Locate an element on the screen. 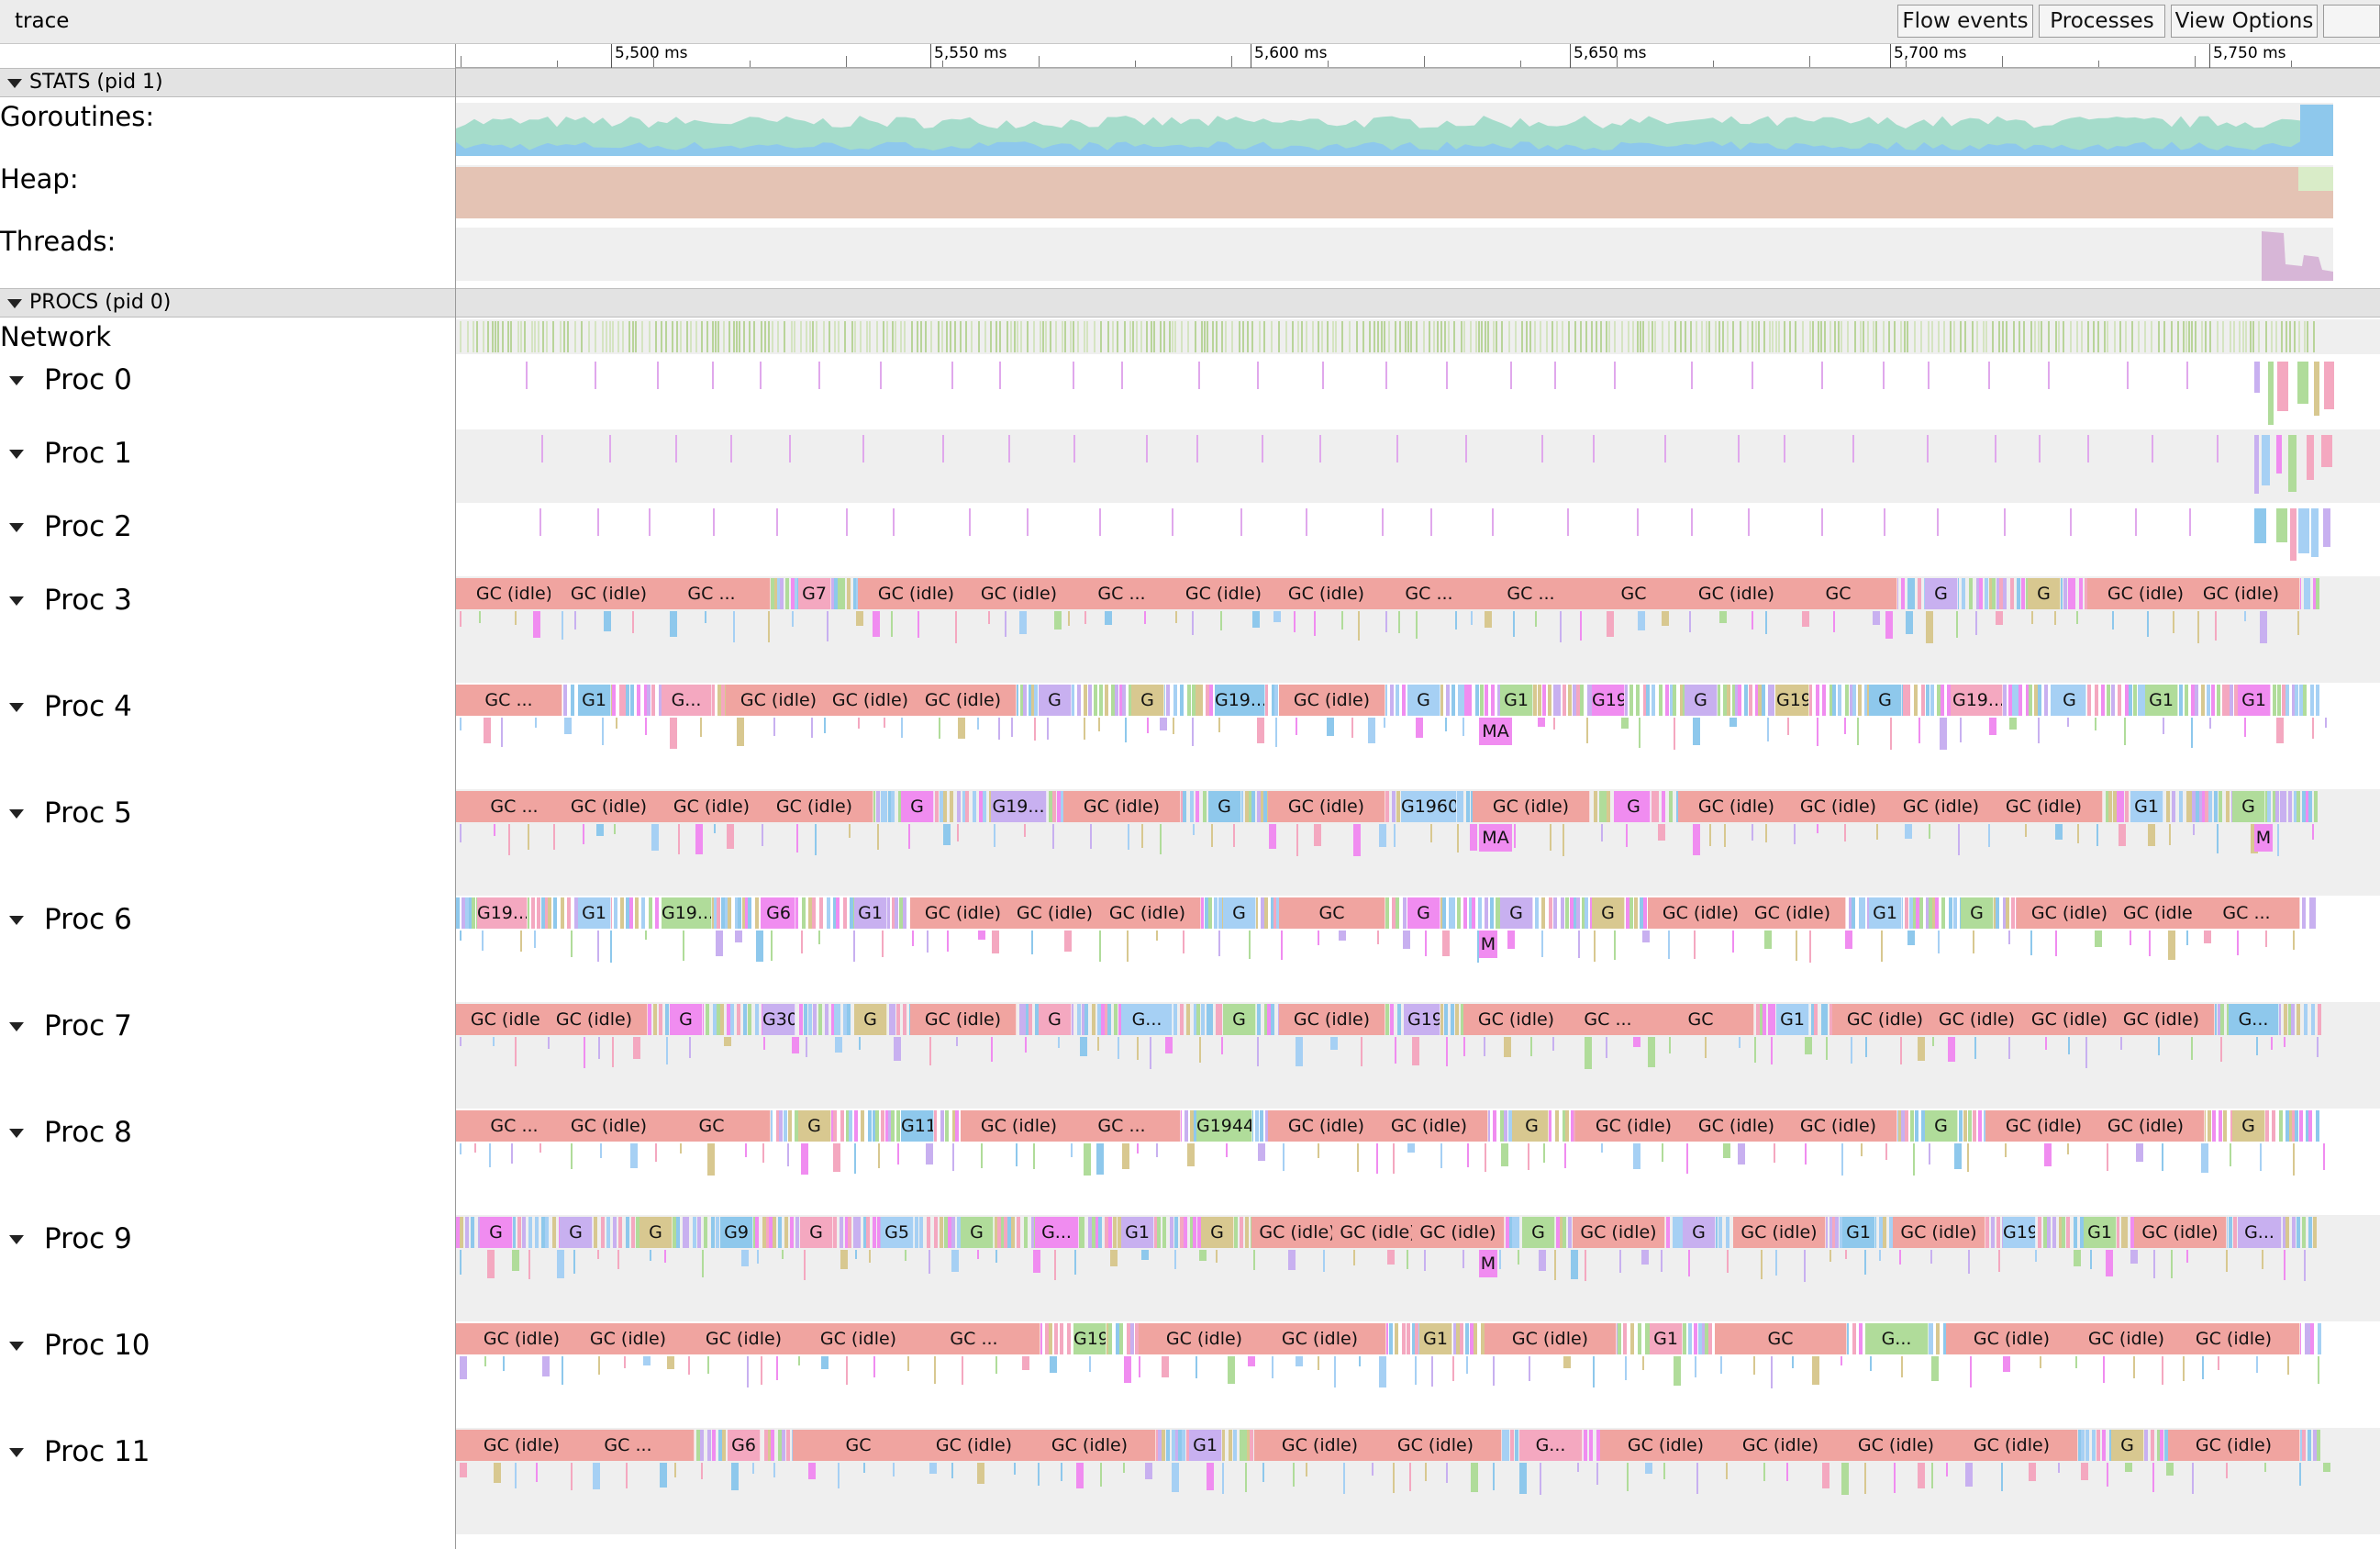 This screenshot has width=2380, height=1549. goroutine-slice: GC is located at coordinates (712, 1126).